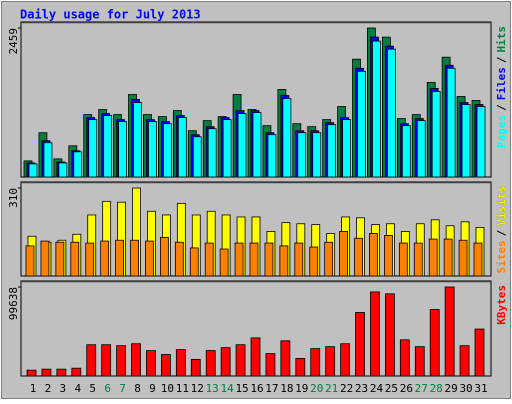 The height and width of the screenshot is (404, 512). Describe the element at coordinates (501, 131) in the screenshot. I see `legend-entry: Pages` at that location.